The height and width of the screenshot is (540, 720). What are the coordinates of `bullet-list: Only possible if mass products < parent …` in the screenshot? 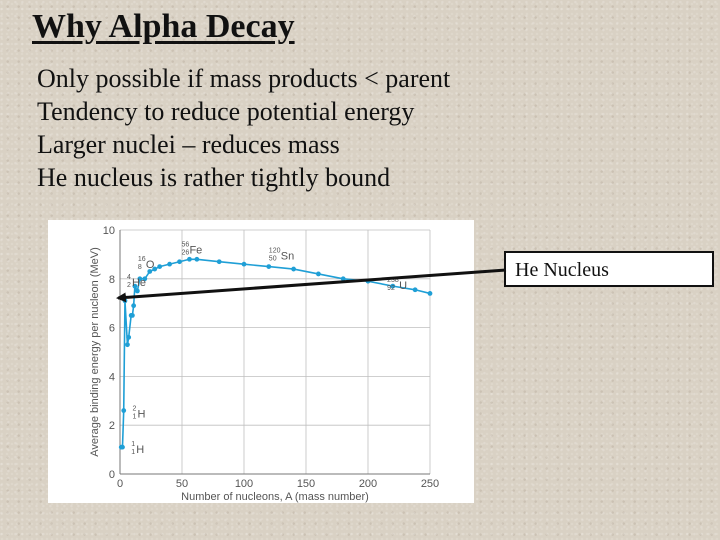 It's located at (243, 128).